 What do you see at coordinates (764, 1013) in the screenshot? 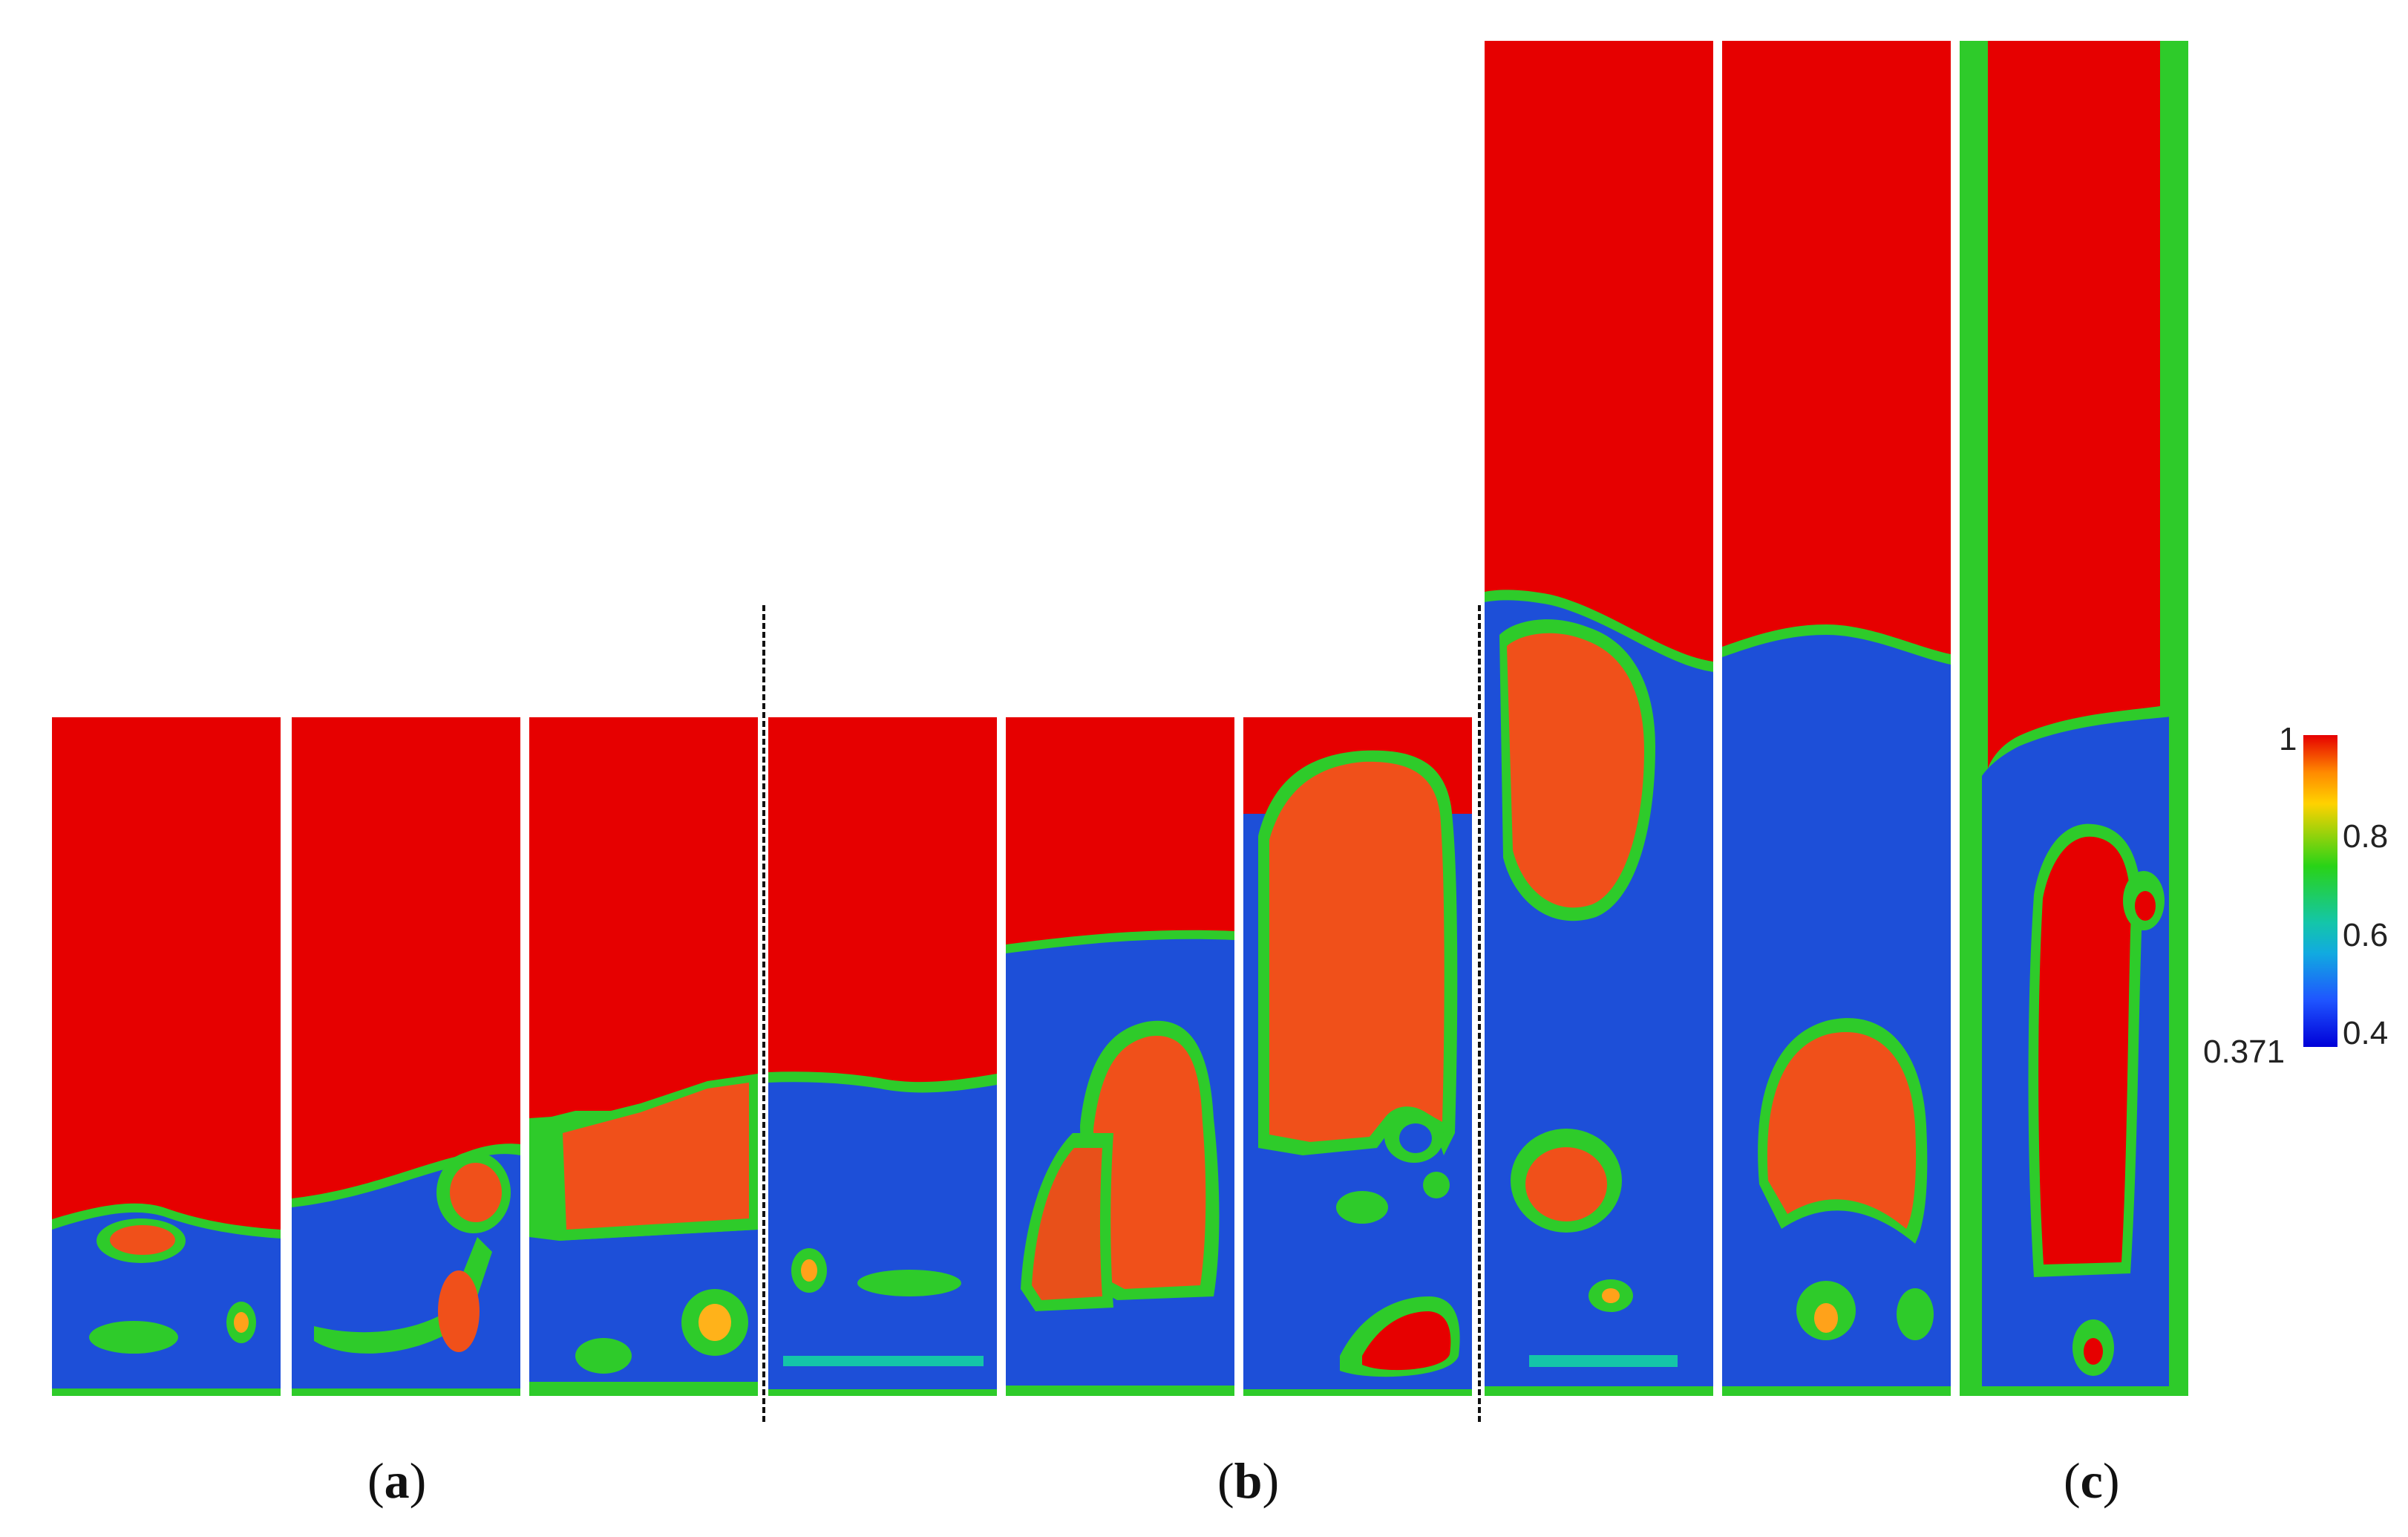
I see `separator-a-b` at bounding box center [764, 1013].